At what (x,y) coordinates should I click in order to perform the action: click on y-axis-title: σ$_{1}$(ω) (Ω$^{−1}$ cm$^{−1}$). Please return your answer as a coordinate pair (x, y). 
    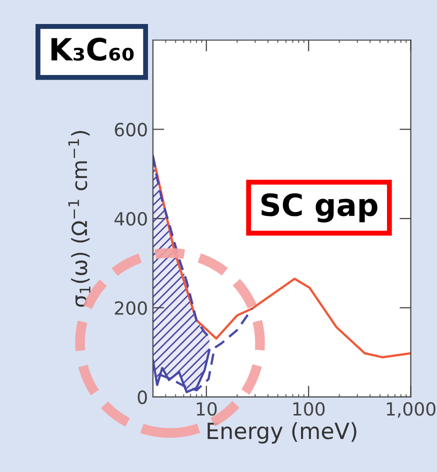
    Looking at the image, I should click on (79, 219).